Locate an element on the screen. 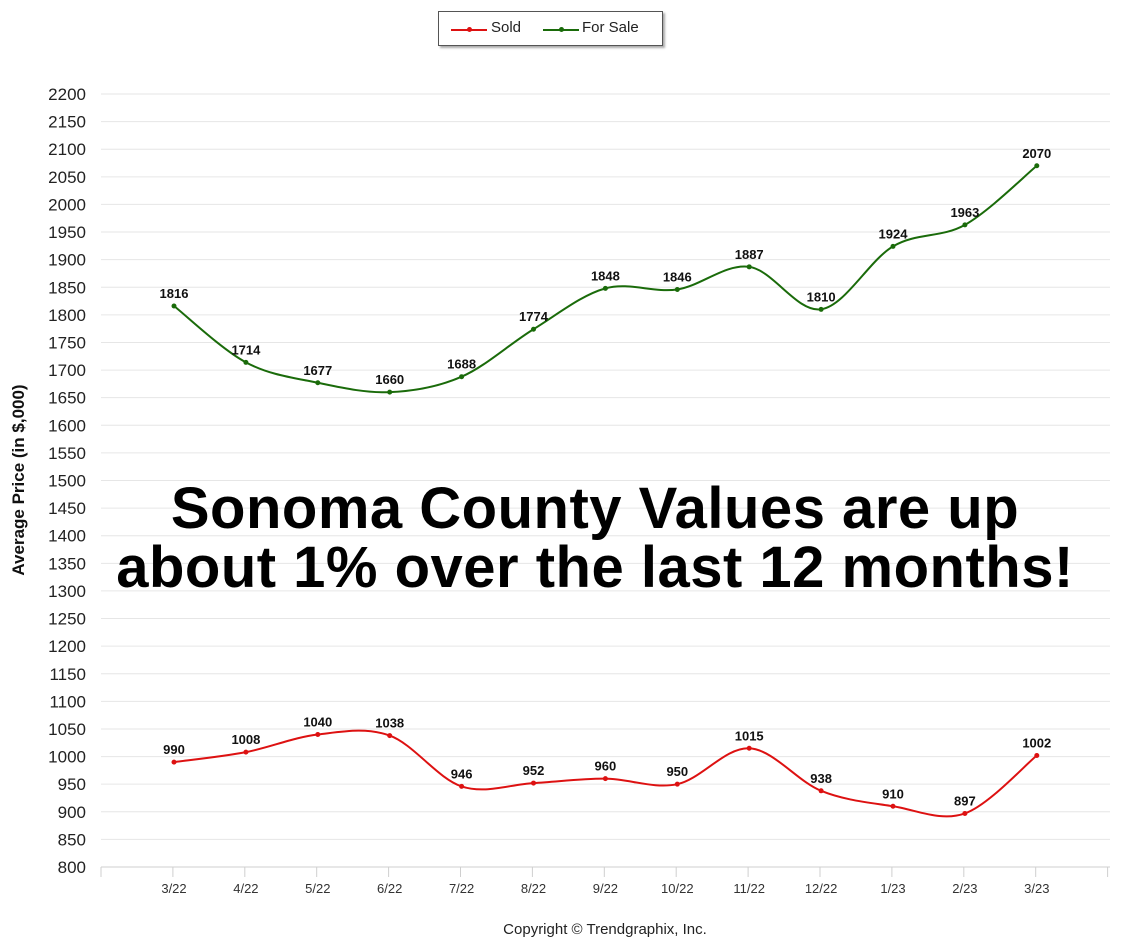  data-label-sold: 897 is located at coordinates (965, 800).